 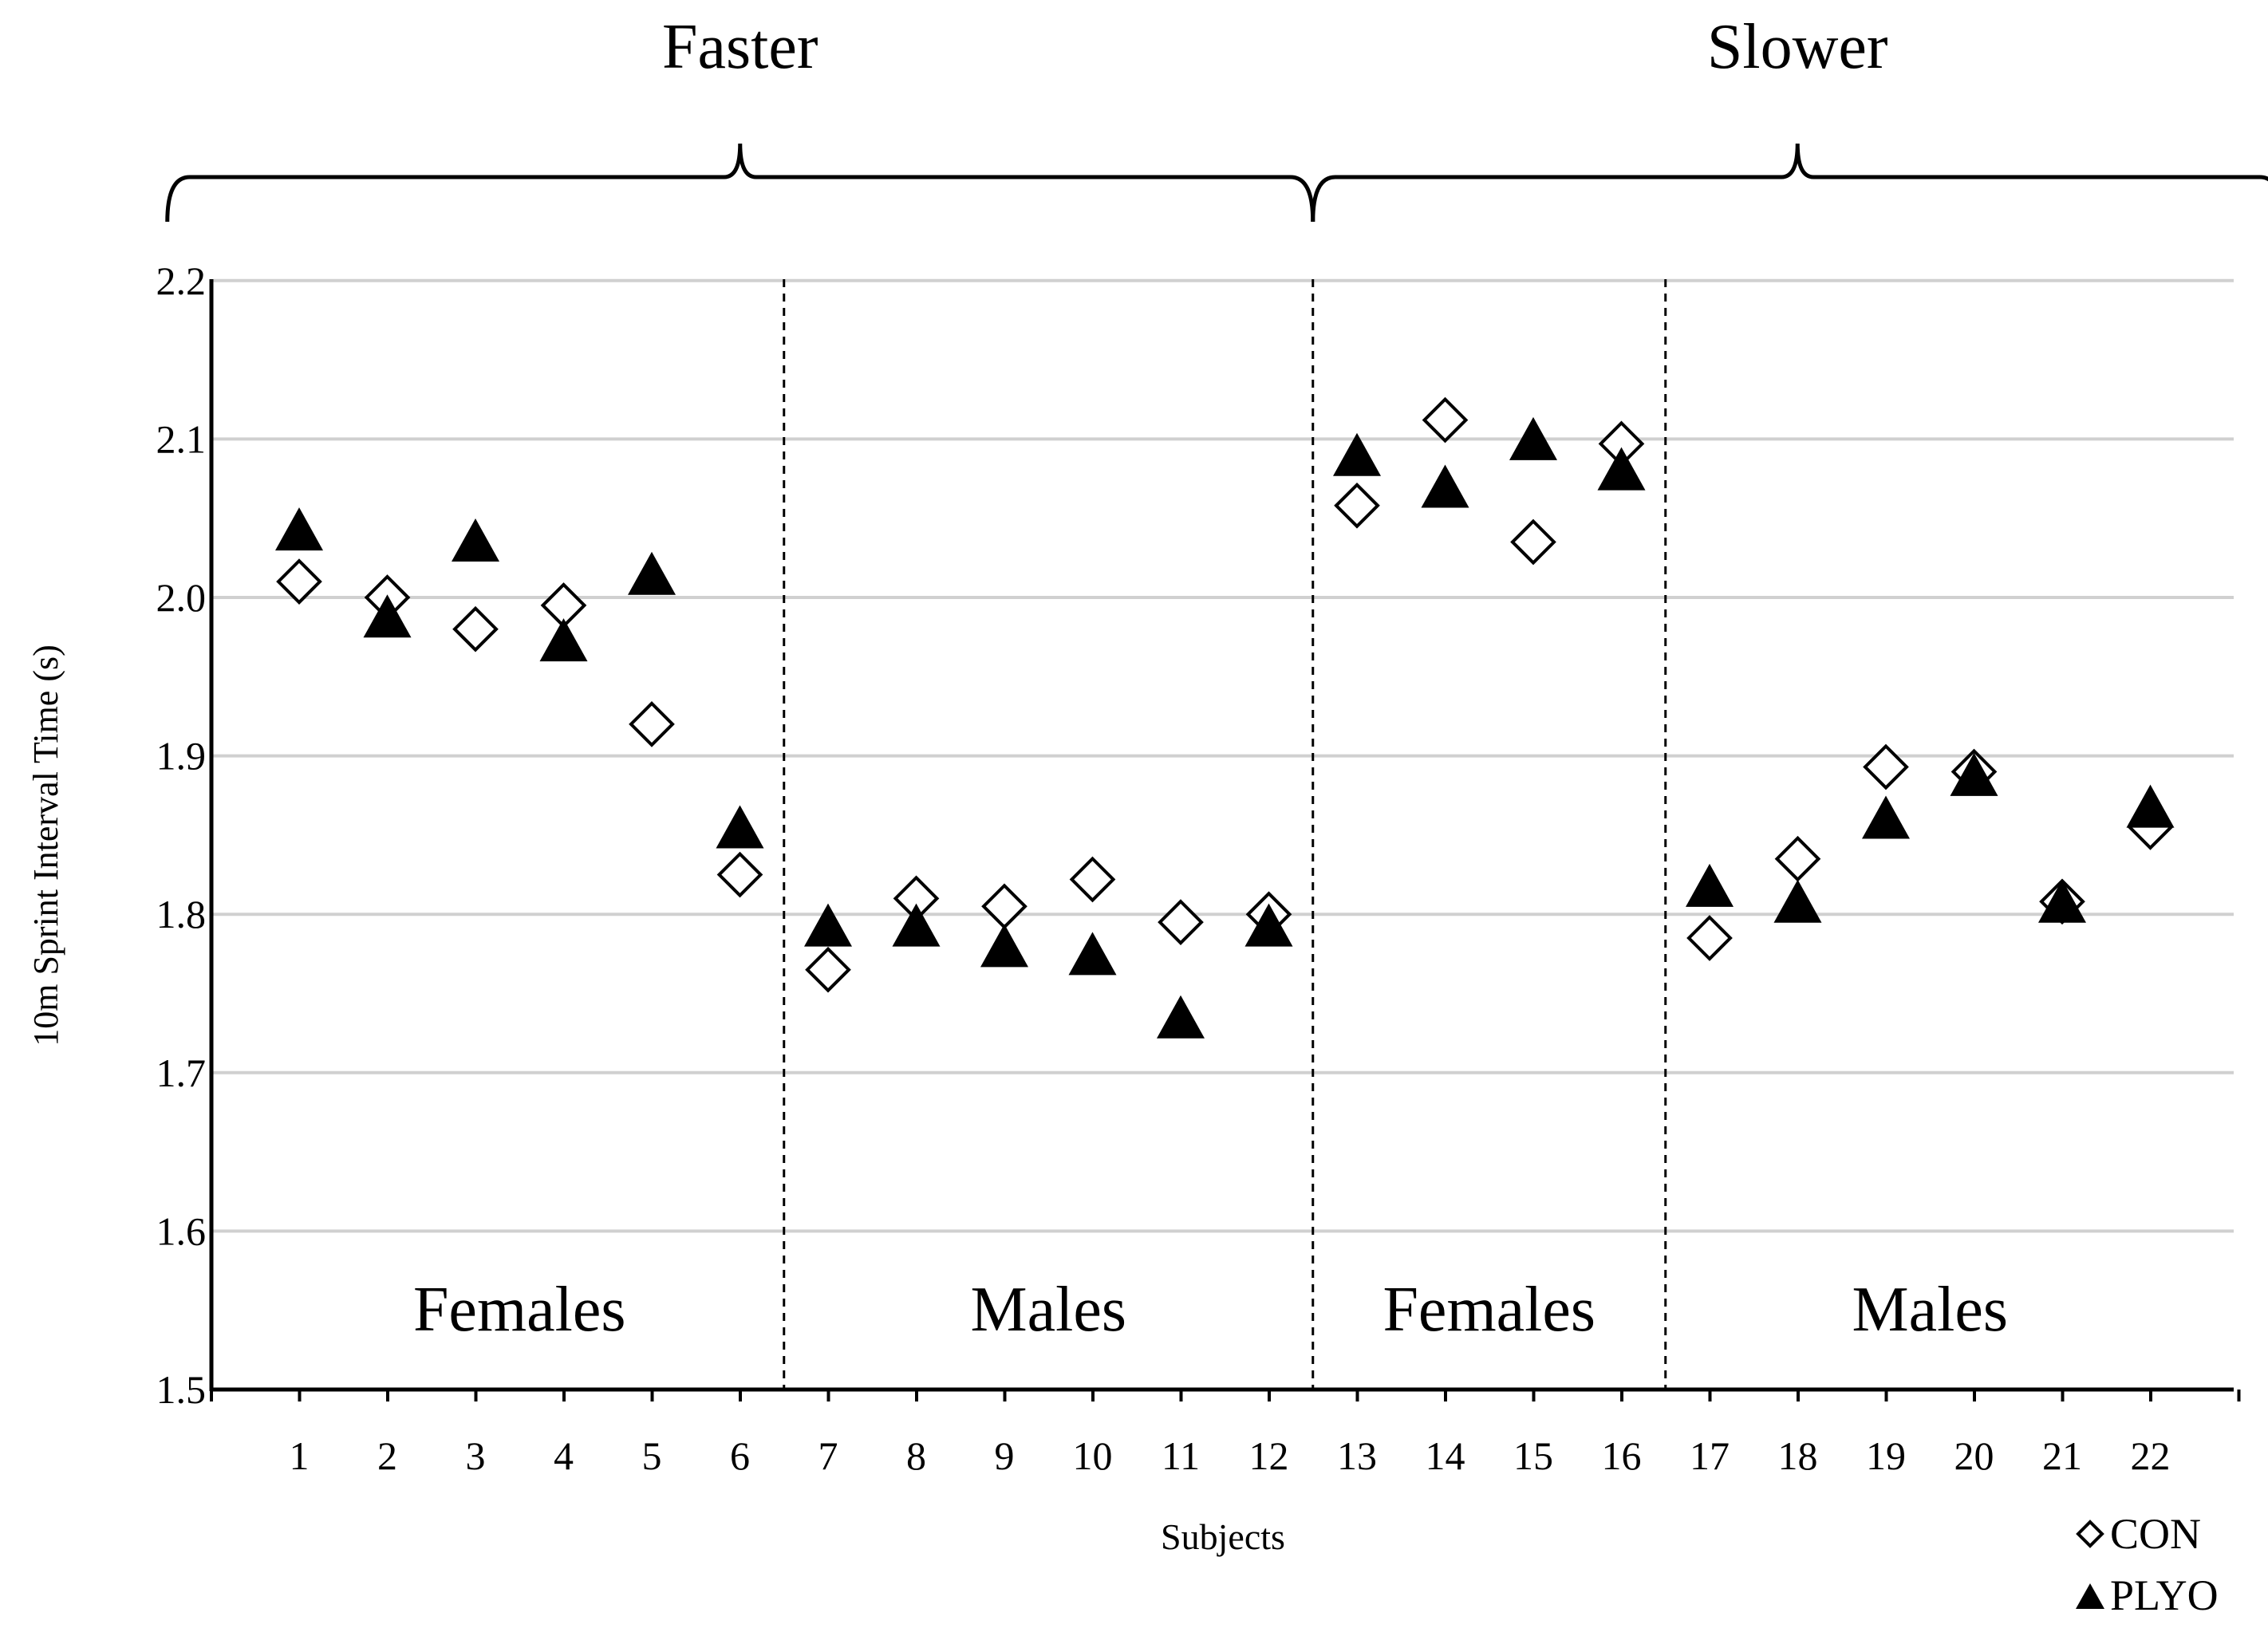 What do you see at coordinates (652, 1456) in the screenshot?
I see `x-tick-label: 5` at bounding box center [652, 1456].